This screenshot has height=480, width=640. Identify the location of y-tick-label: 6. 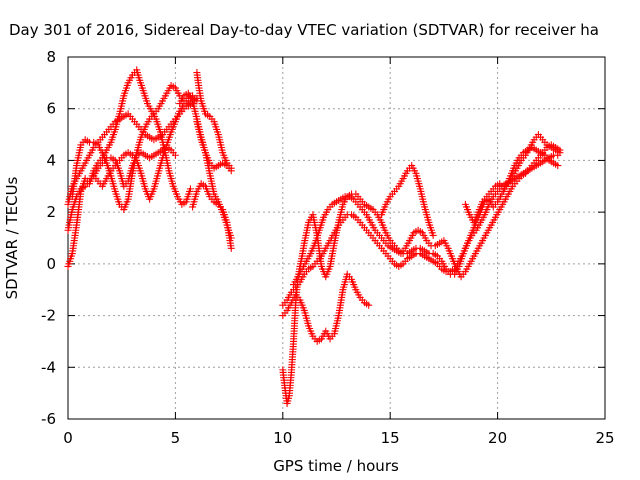
(51, 109).